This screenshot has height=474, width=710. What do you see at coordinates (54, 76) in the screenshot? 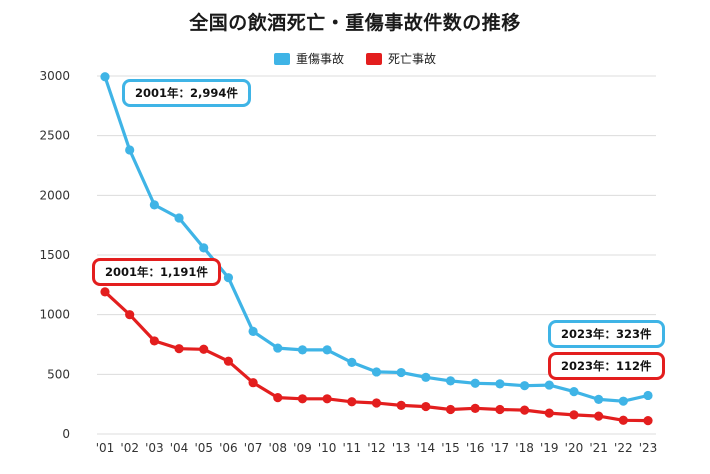
I see `y-tick-label: 3000` at bounding box center [54, 76].